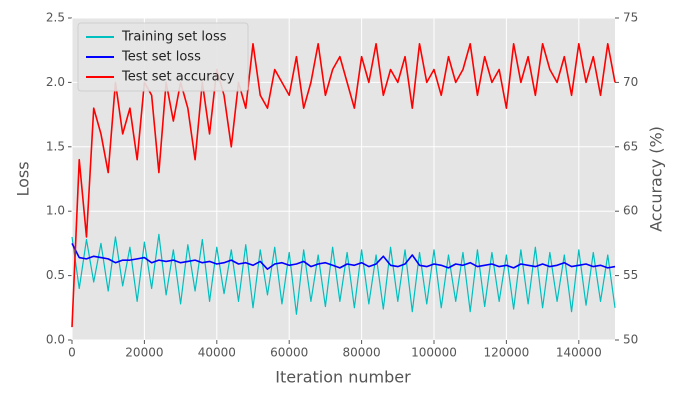 The image size is (677, 403). I want to click on x-axis-label: Iteration number, so click(343, 377).